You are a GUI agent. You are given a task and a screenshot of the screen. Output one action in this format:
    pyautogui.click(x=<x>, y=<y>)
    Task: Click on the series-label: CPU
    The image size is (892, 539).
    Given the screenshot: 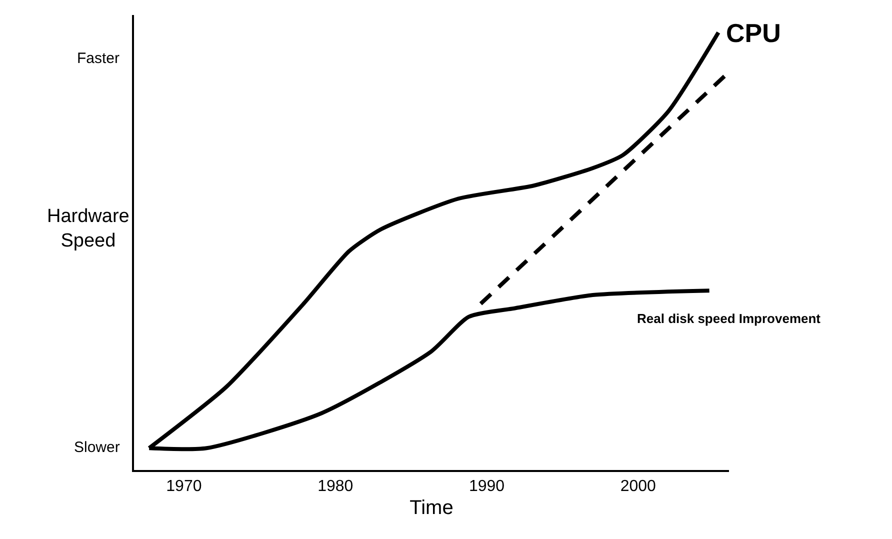 What is the action you would take?
    pyautogui.click(x=753, y=33)
    